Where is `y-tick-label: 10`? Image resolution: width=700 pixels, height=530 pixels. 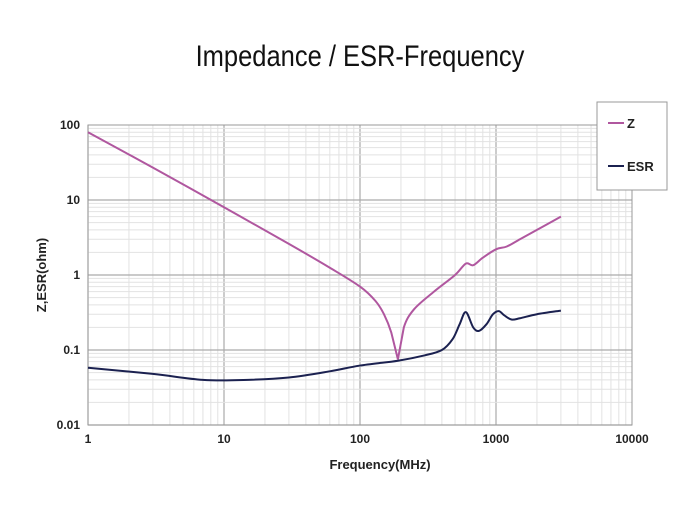 y-tick-label: 10 is located at coordinates (74, 200).